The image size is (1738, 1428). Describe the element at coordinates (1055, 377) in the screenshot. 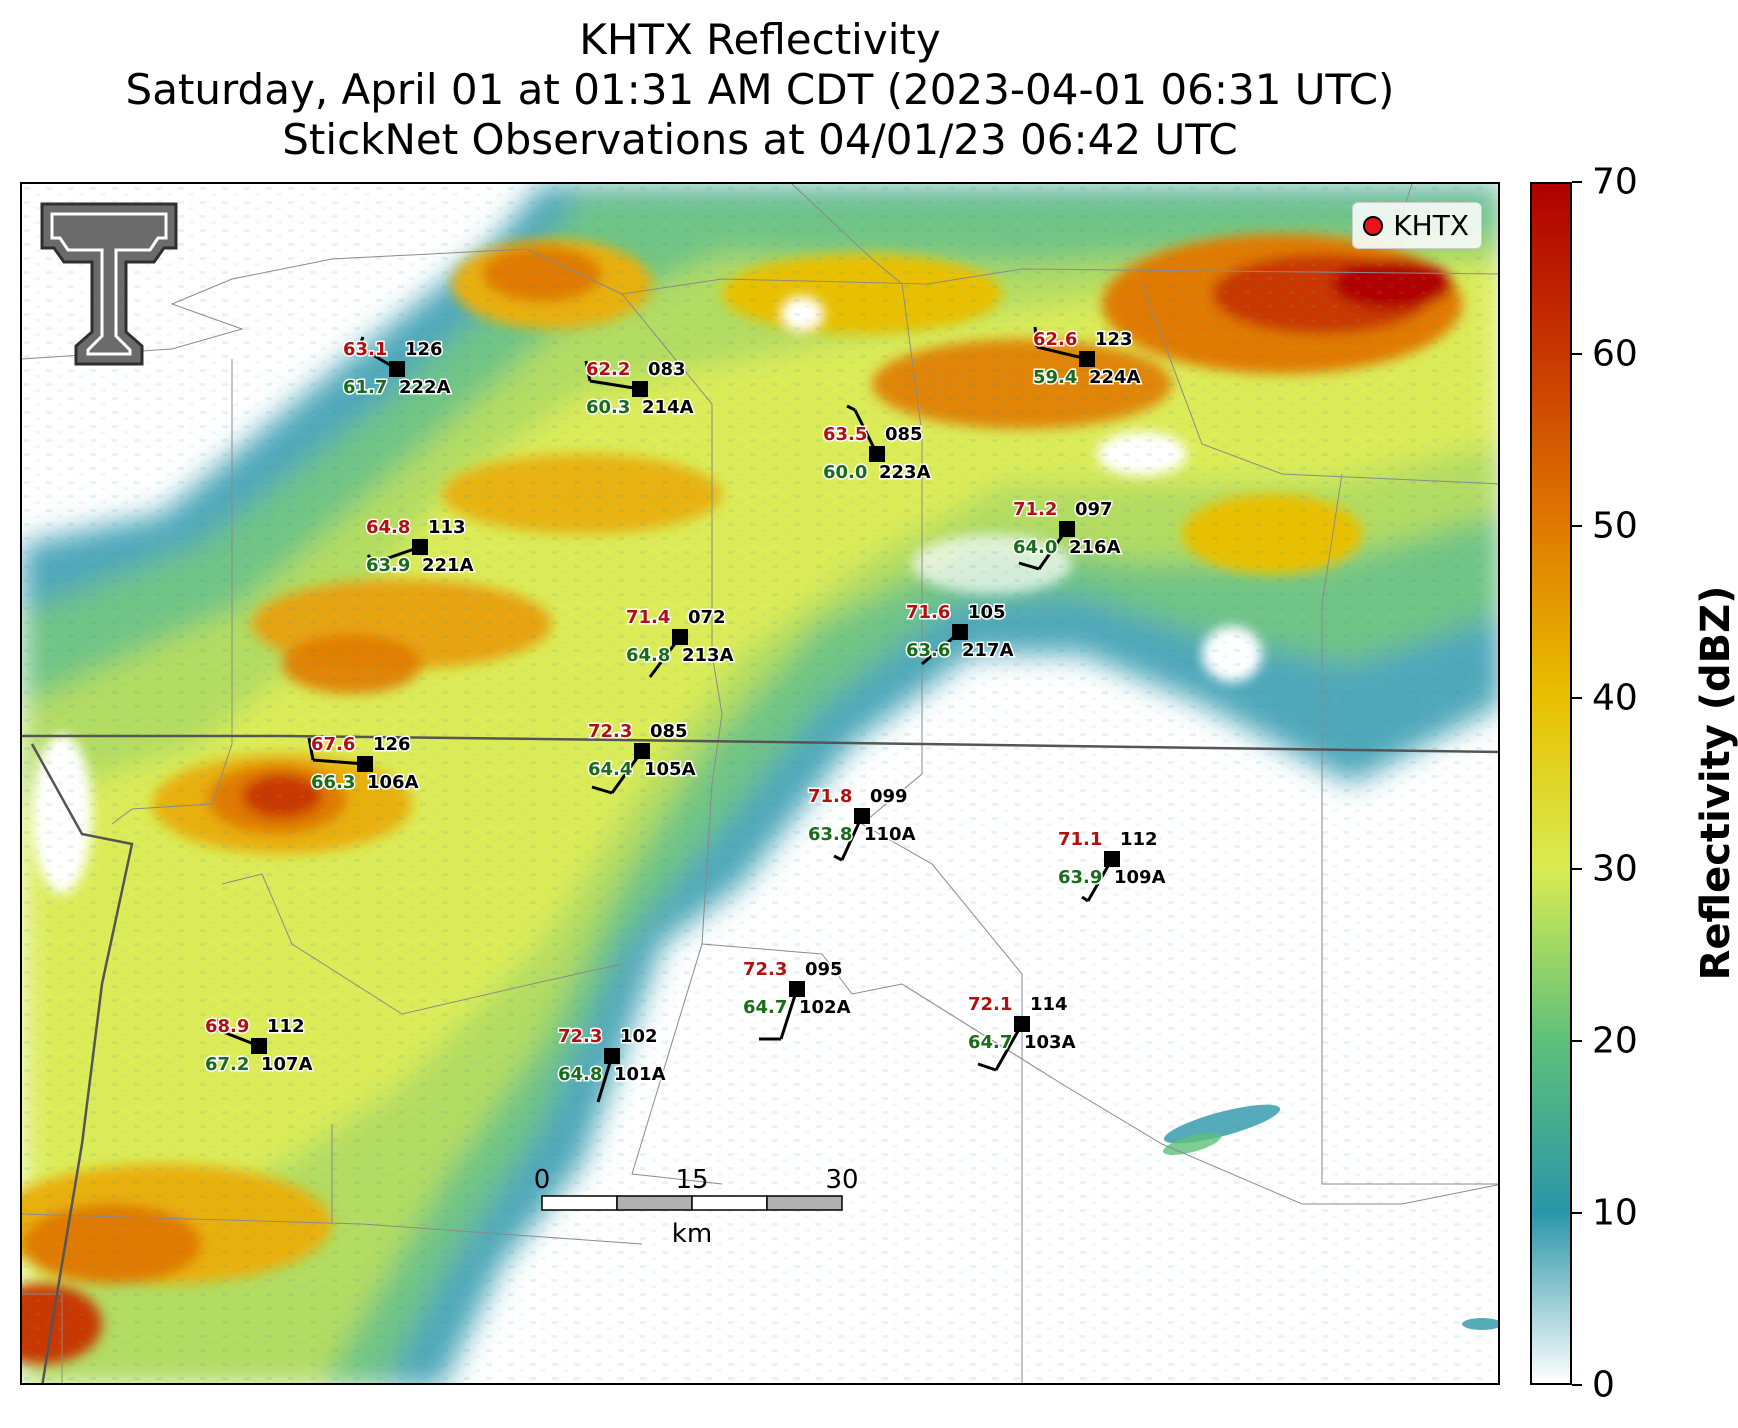

I see `station-dewpoint: 59.4` at that location.